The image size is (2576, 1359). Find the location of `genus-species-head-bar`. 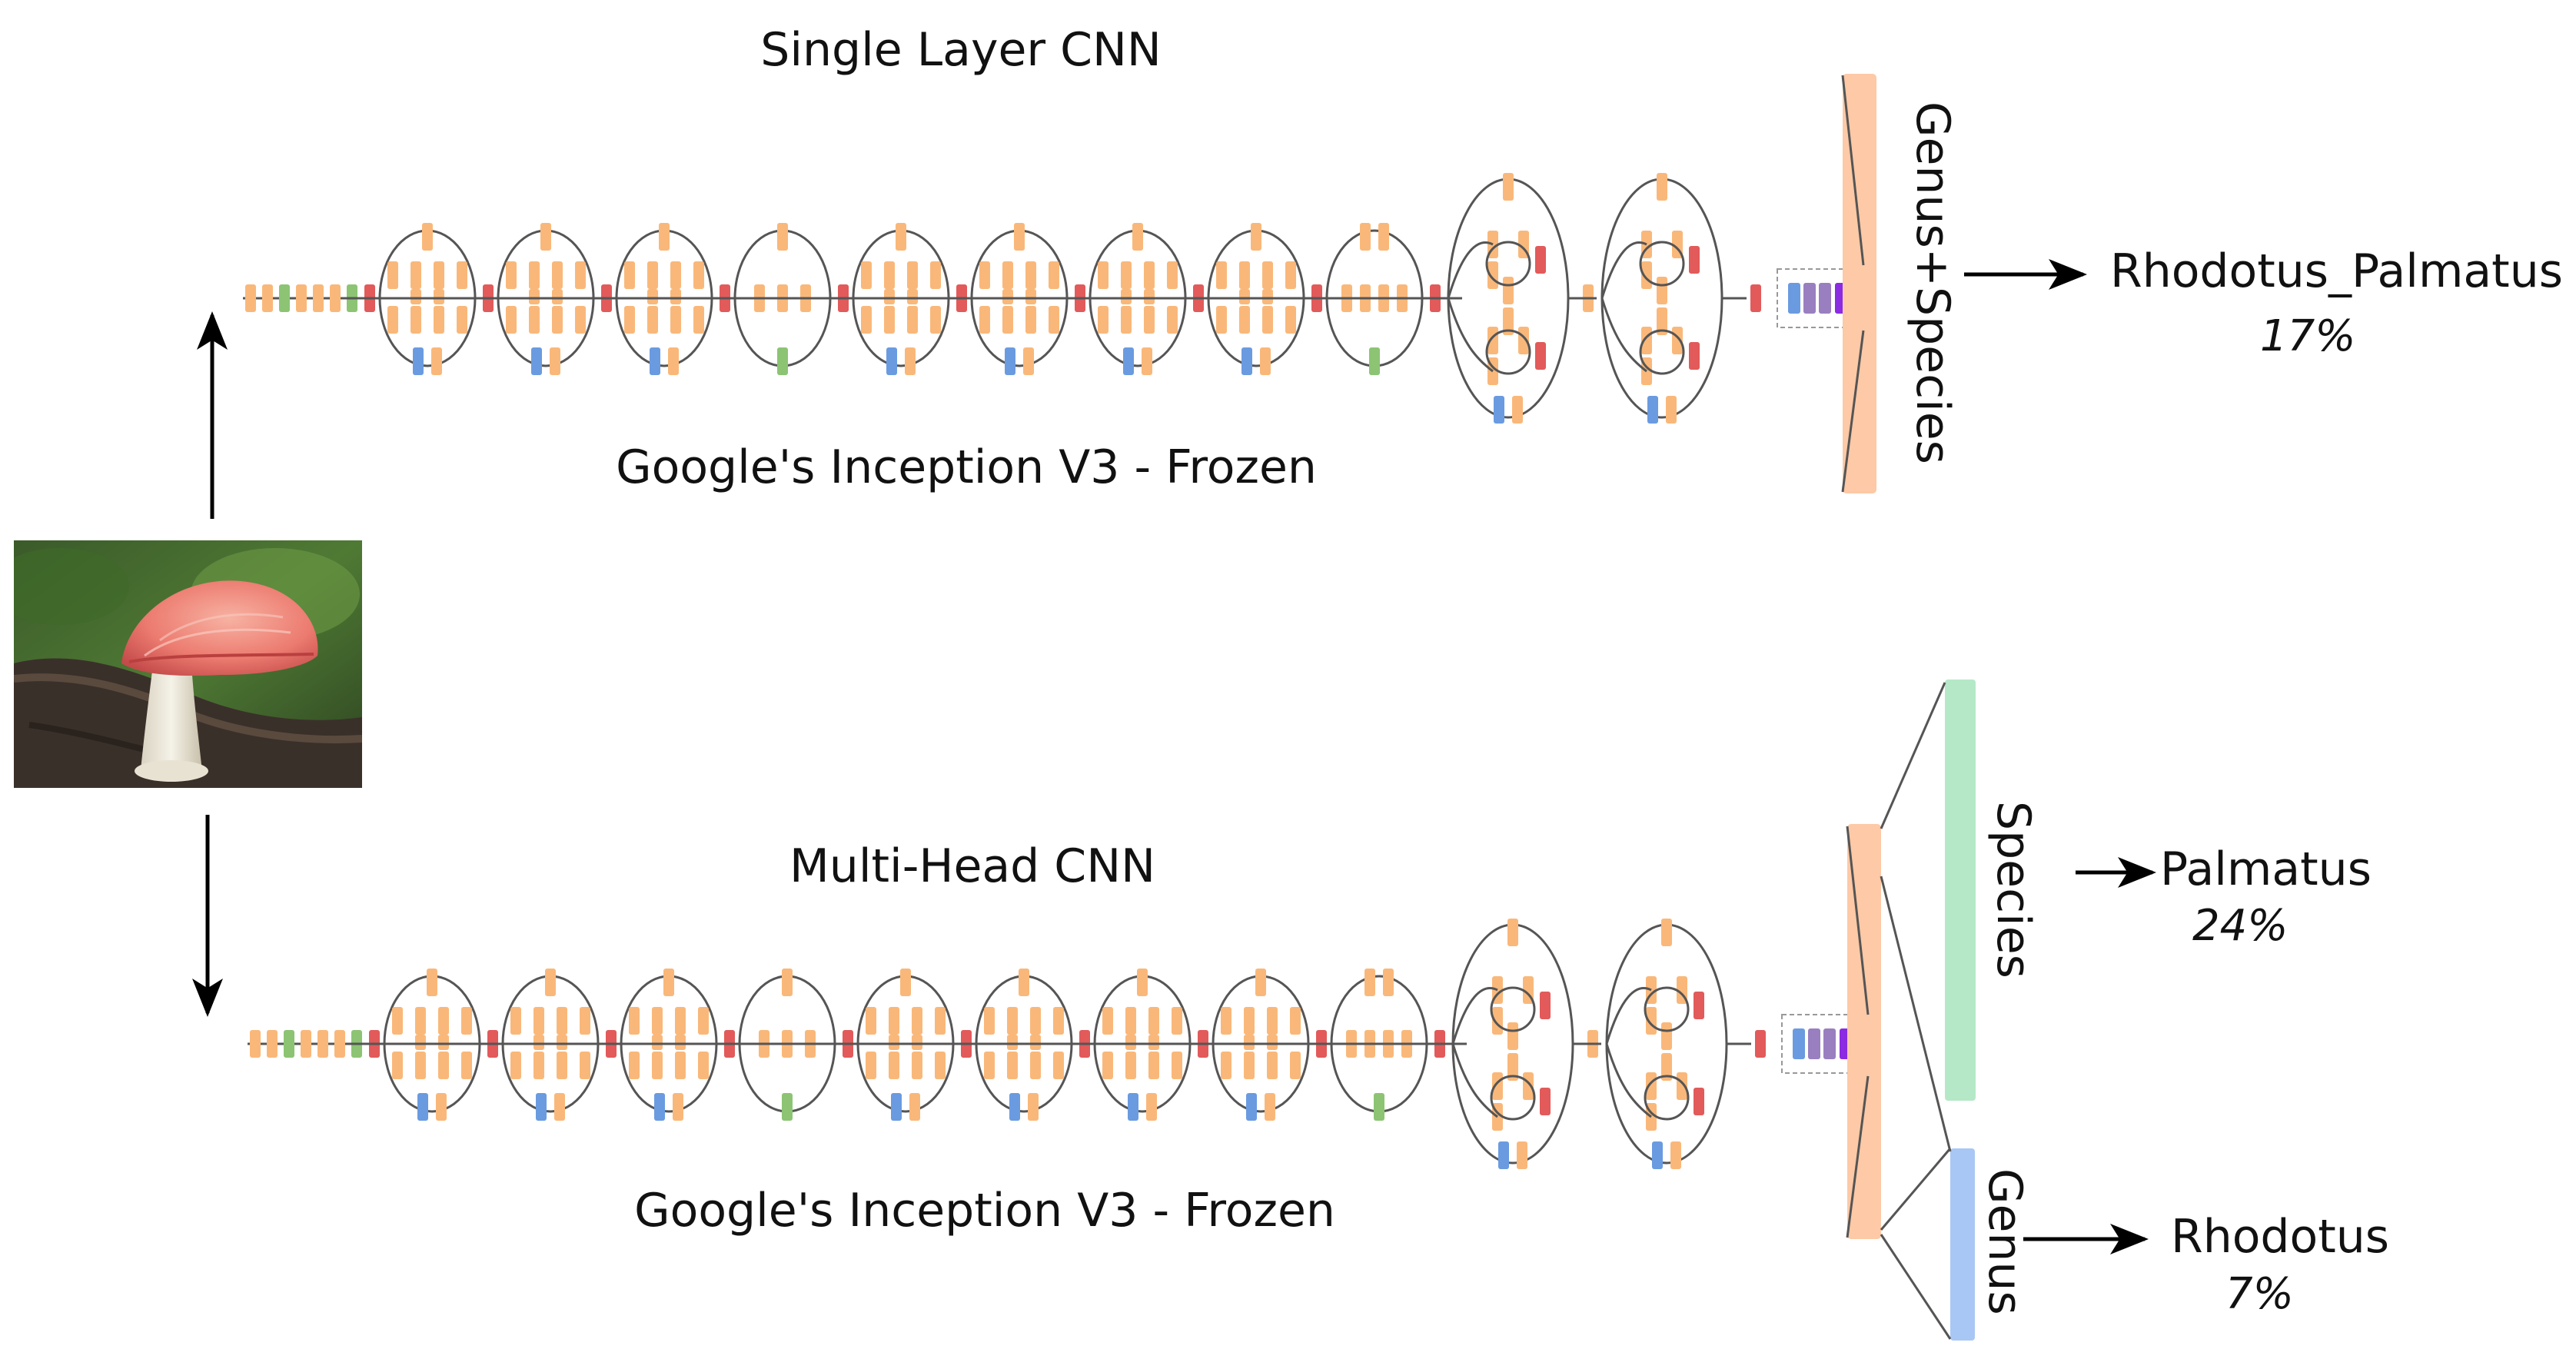

genus-species-head-bar is located at coordinates (1859, 283).